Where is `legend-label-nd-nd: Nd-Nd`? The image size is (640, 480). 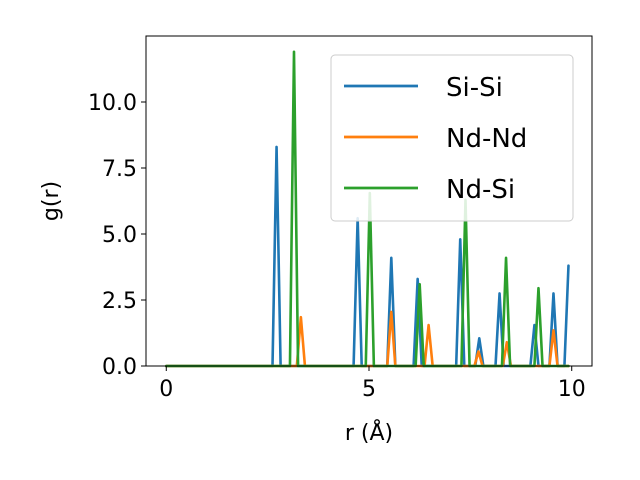 legend-label-nd-nd: Nd-Nd is located at coordinates (486, 139).